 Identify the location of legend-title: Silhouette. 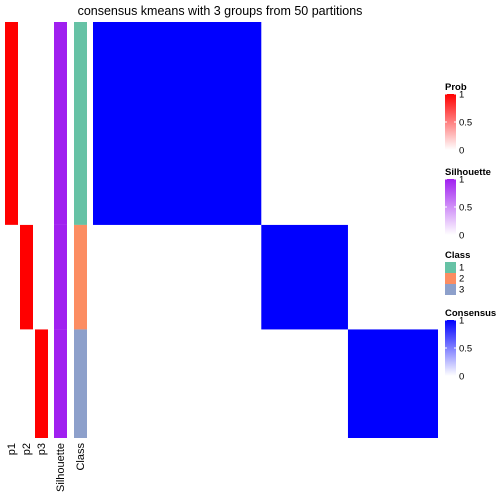
(468, 172).